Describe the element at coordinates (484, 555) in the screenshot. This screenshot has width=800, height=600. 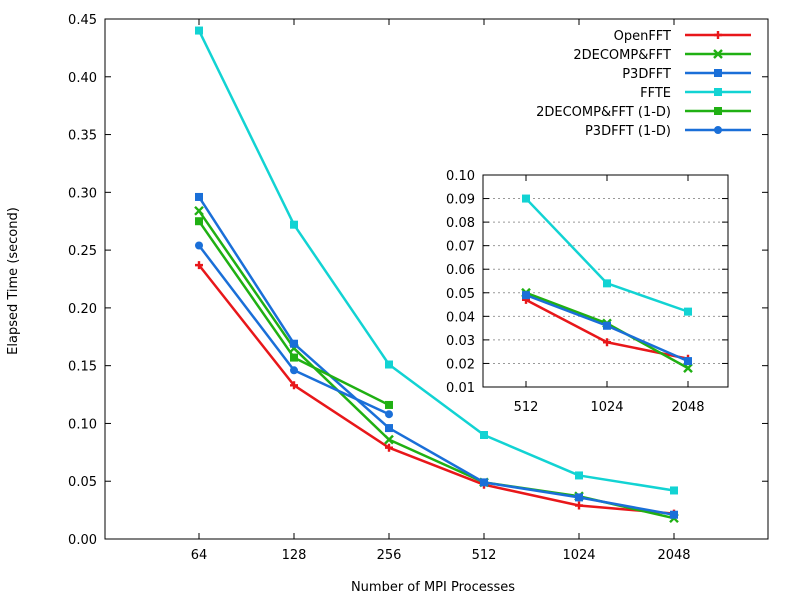
I see `main-x-tick-label: 512` at that location.